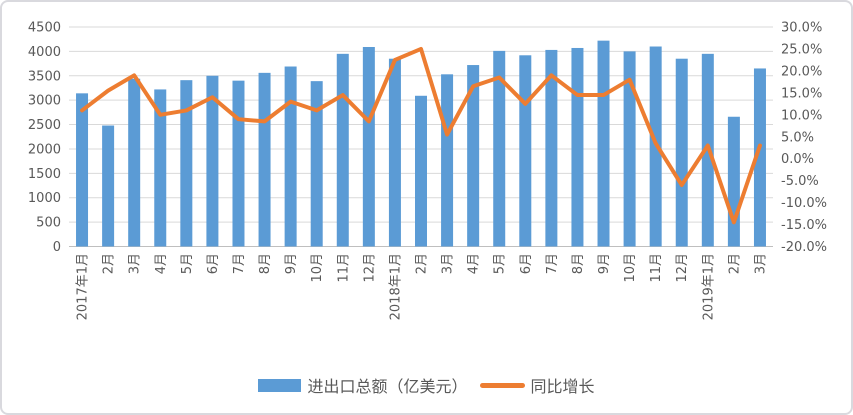 The width and height of the screenshot is (853, 415). Describe the element at coordinates (44, 76) in the screenshot. I see `left-axis-tick-label: 3500` at that location.